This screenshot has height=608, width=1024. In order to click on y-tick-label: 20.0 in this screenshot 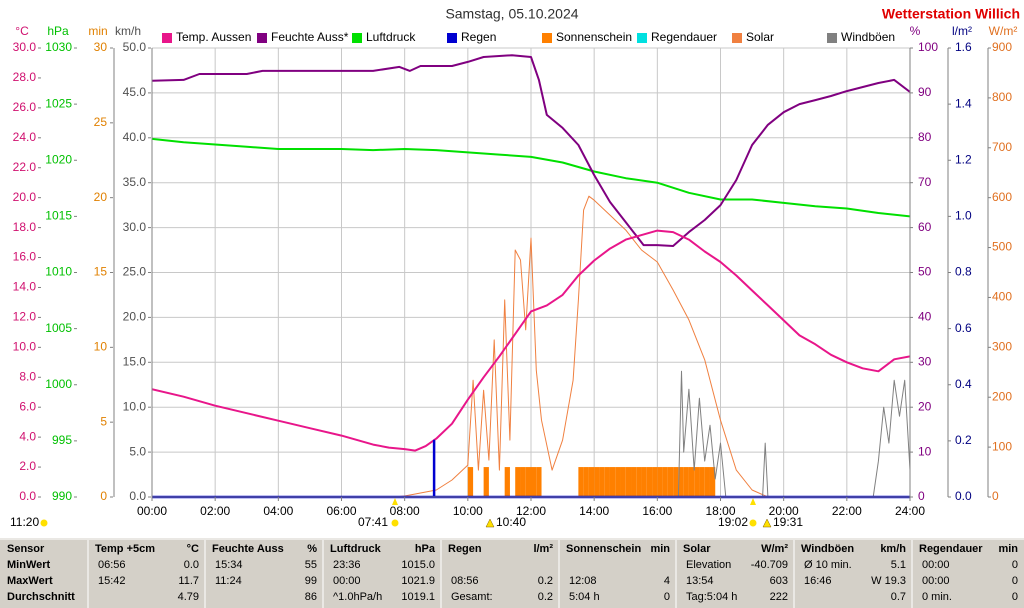, I will do `click(25, 197)`.